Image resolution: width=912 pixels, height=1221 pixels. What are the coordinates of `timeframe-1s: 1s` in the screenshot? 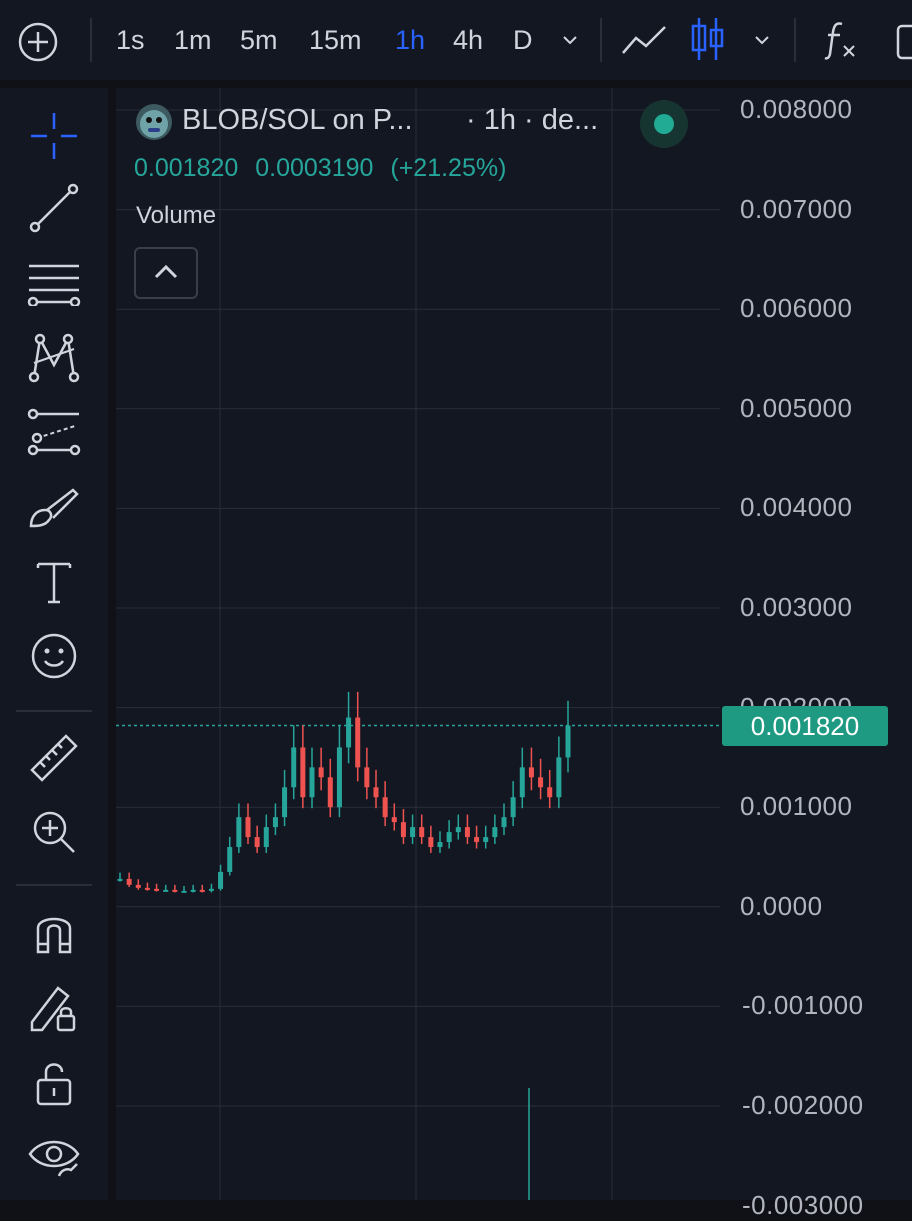 It's located at (130, 40).